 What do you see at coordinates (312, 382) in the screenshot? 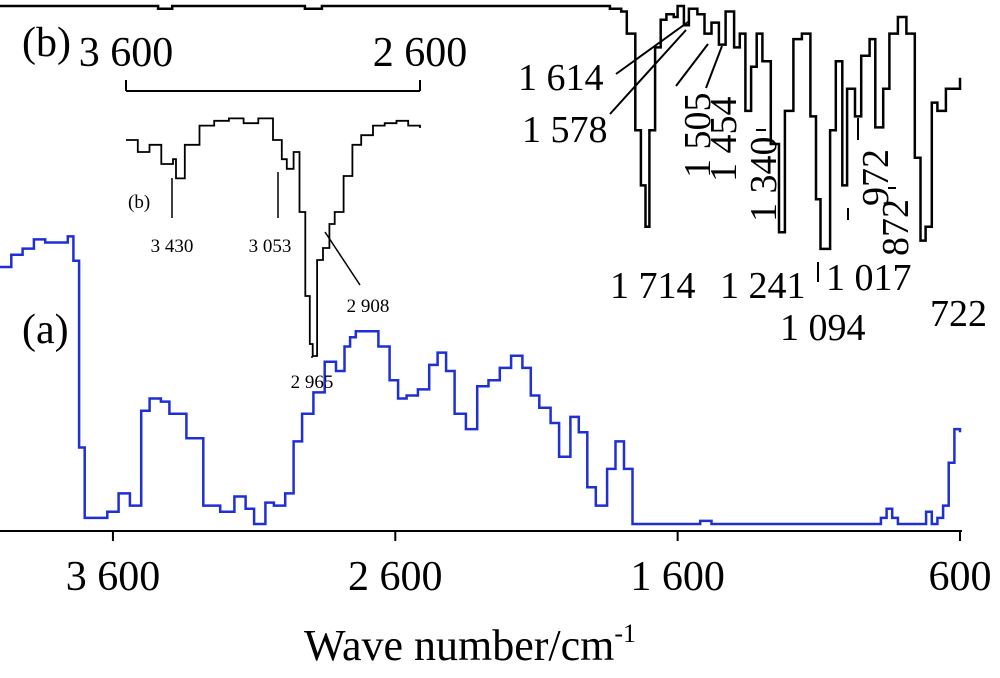
I see `inset-peak-label-2: 2 965` at bounding box center [312, 382].